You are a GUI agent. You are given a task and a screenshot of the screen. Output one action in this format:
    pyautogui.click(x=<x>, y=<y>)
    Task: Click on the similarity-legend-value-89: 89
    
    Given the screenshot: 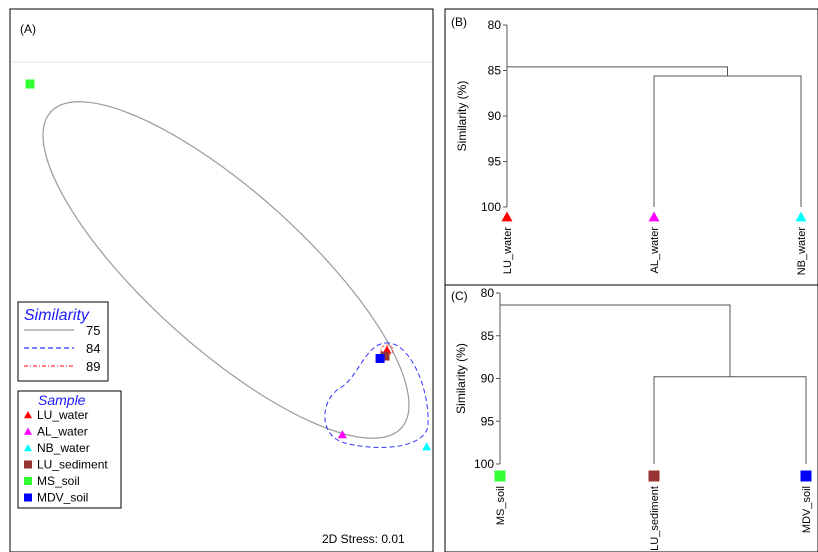 What is the action you would take?
    pyautogui.click(x=93, y=366)
    